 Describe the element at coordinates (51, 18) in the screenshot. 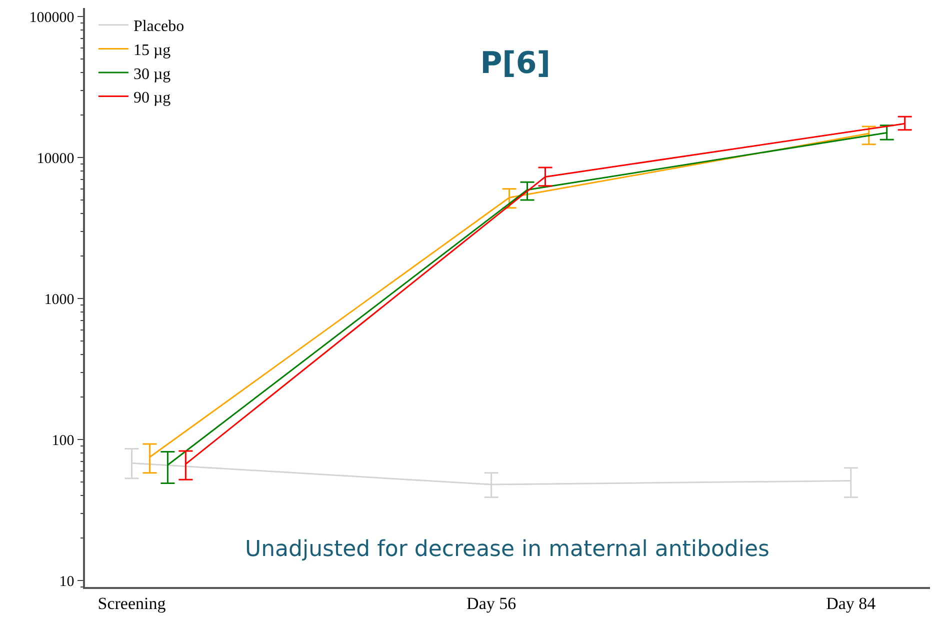

I see `y-tick-label: 100000` at that location.